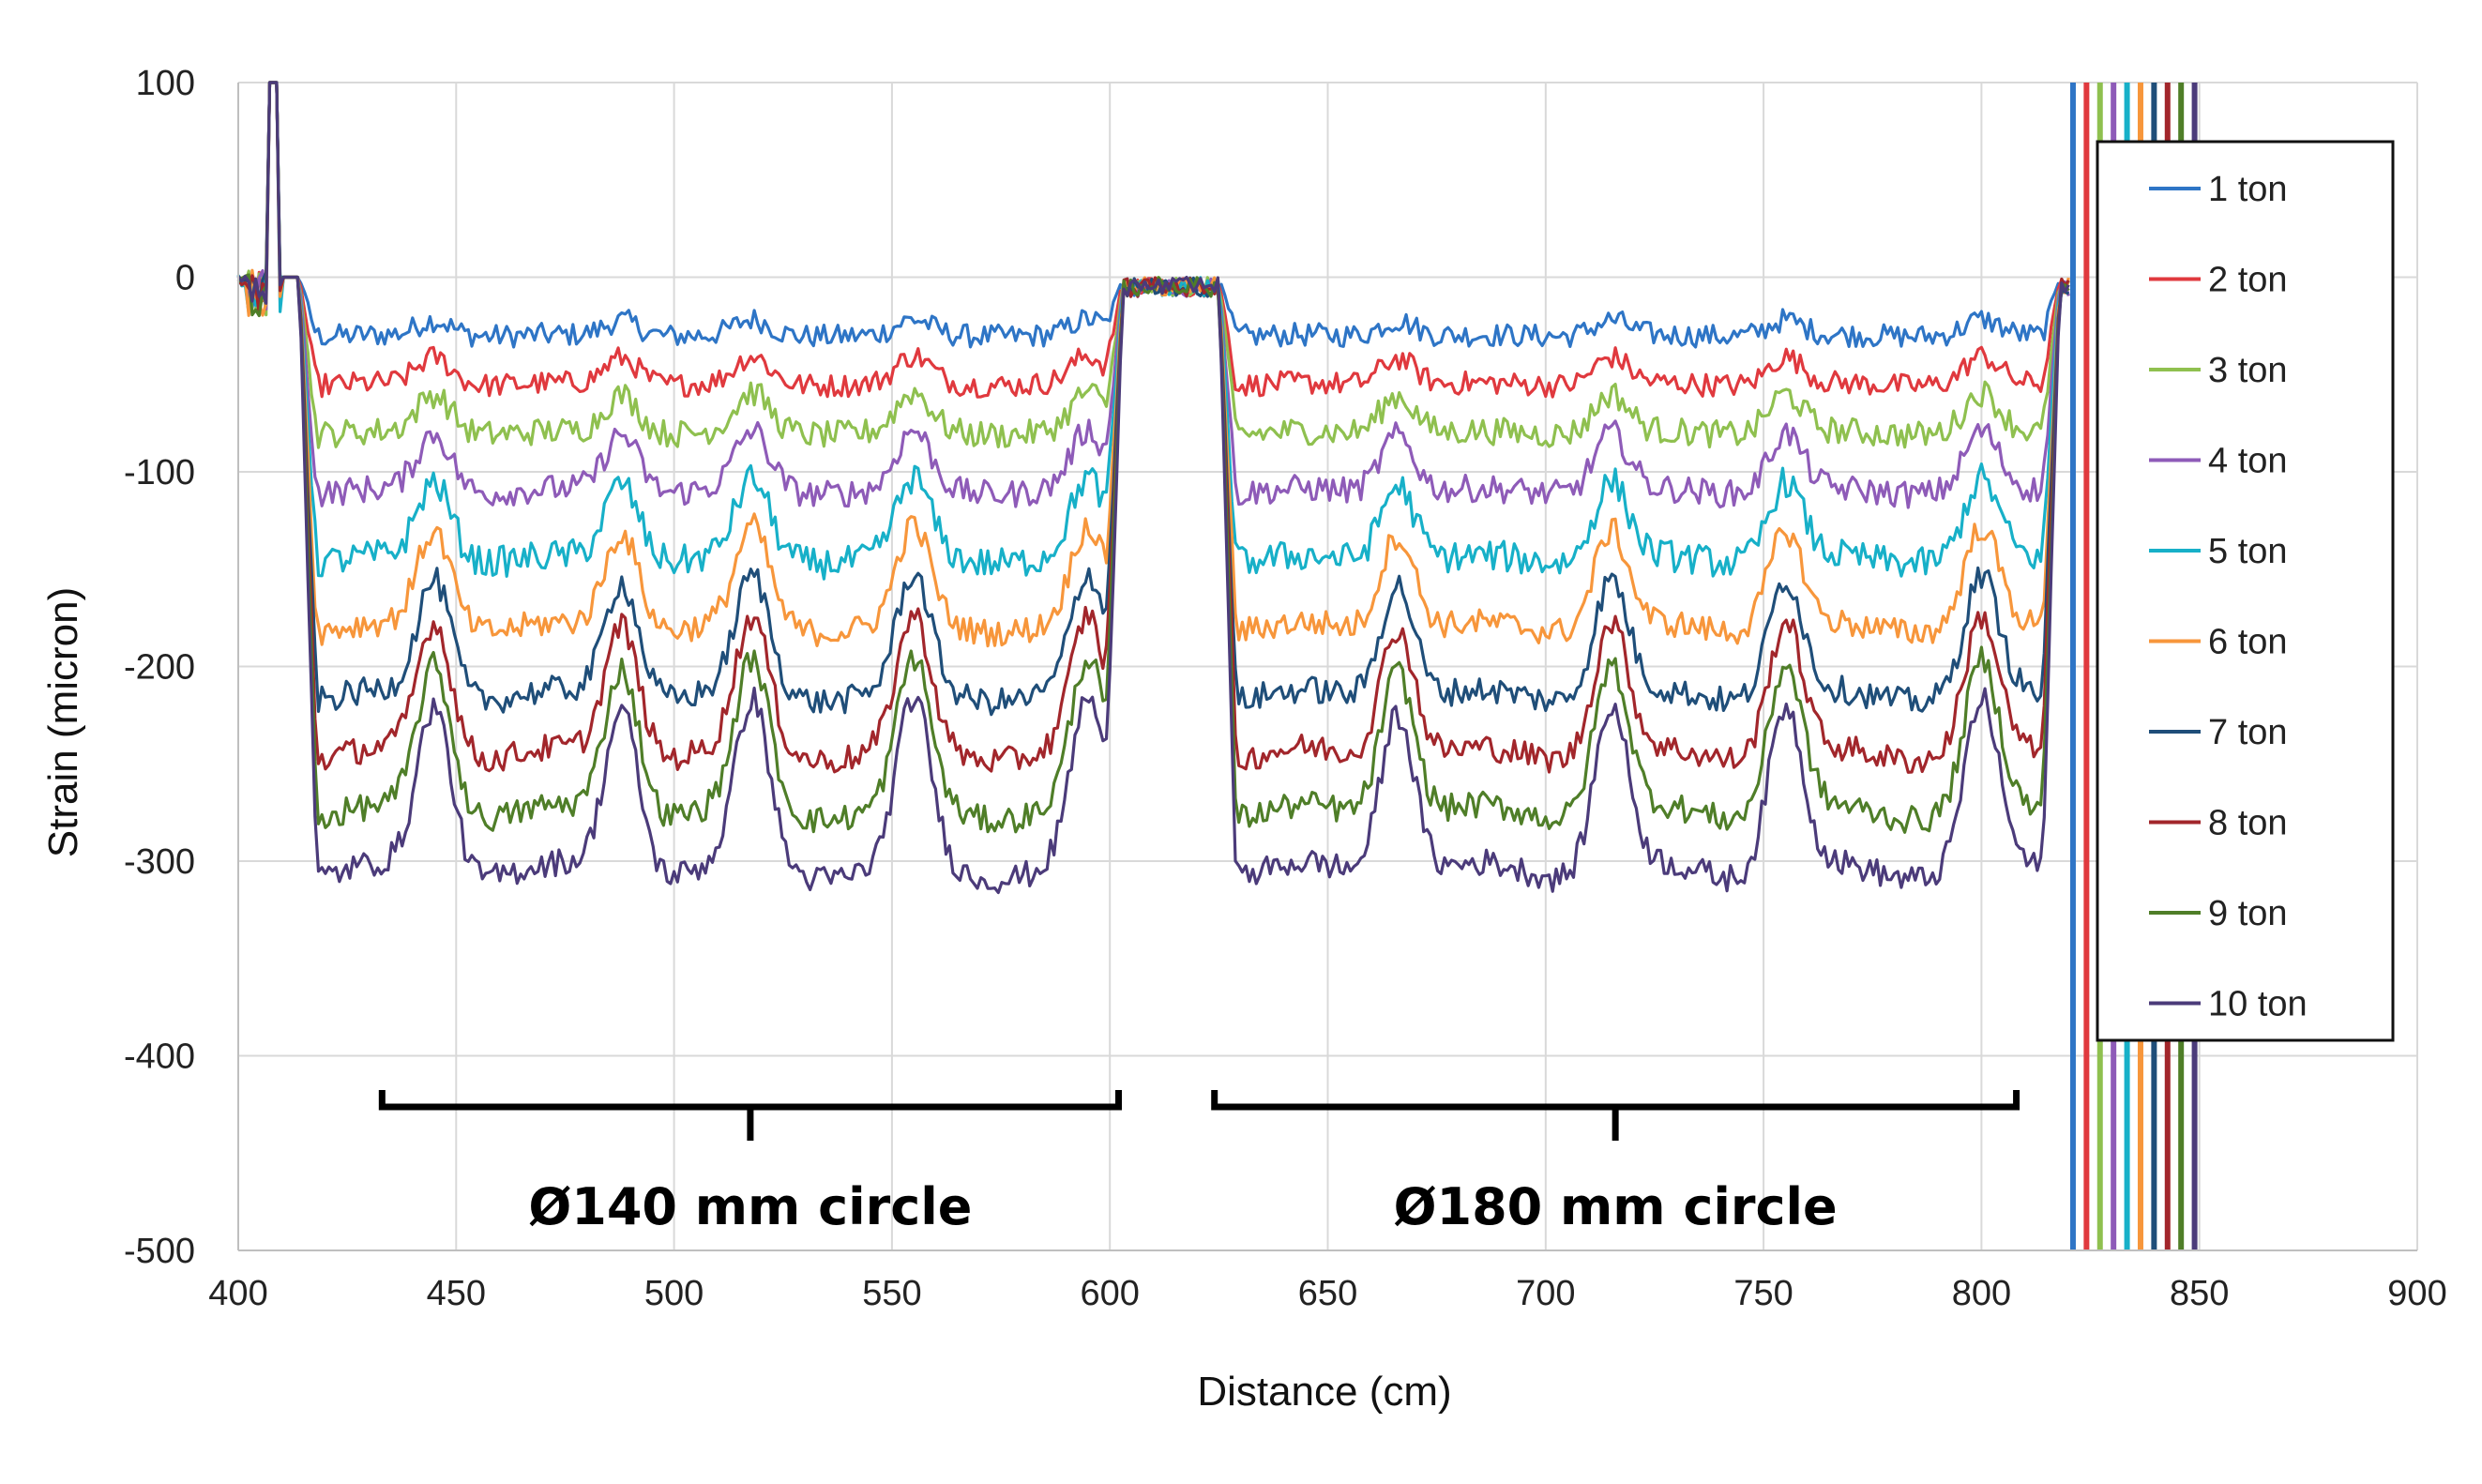  What do you see at coordinates (2416, 1294) in the screenshot?
I see `x-tick-label: 900` at bounding box center [2416, 1294].